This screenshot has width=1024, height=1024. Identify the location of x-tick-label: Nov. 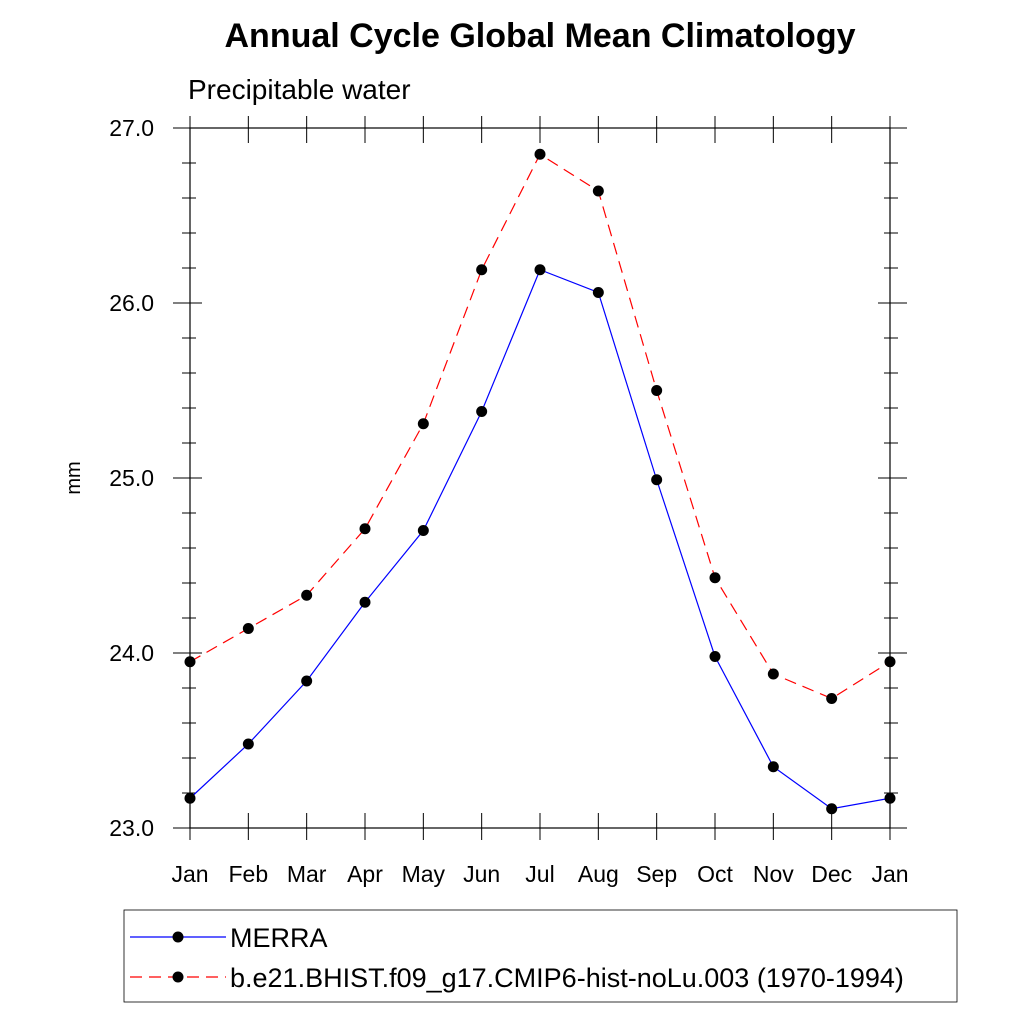
(773, 874).